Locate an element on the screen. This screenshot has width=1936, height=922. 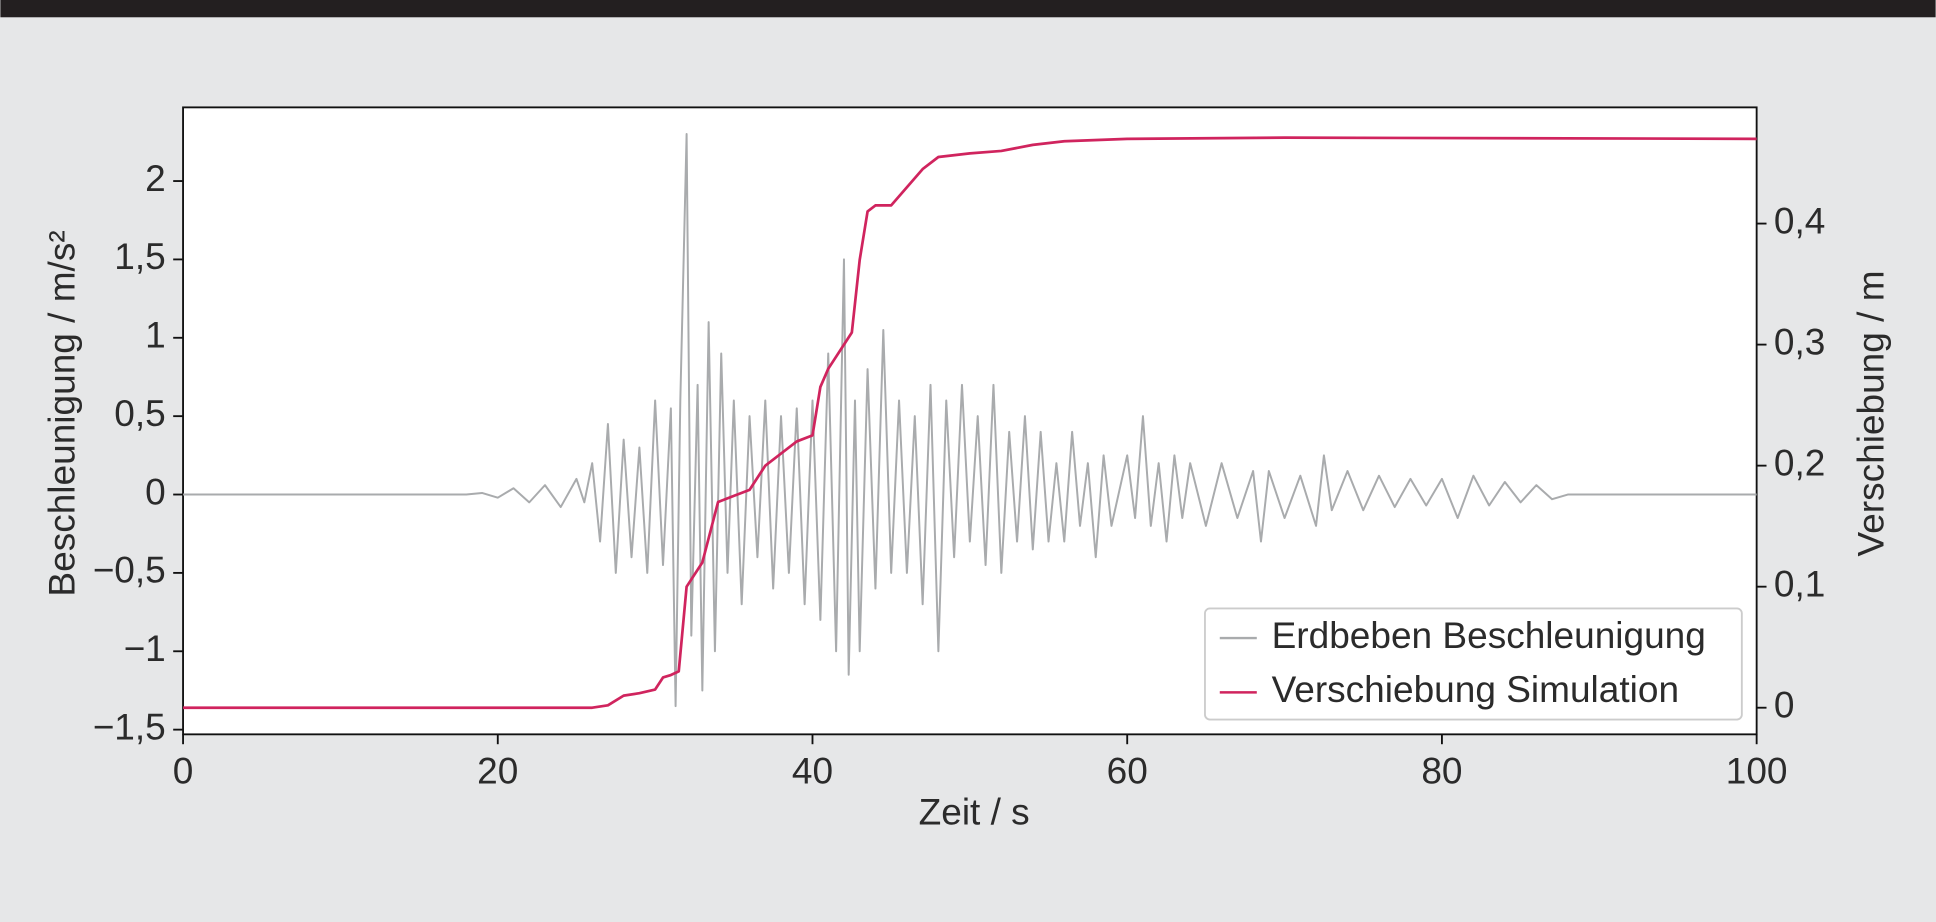
legend-label: Verschiebung Simulation is located at coordinates (1475, 689).